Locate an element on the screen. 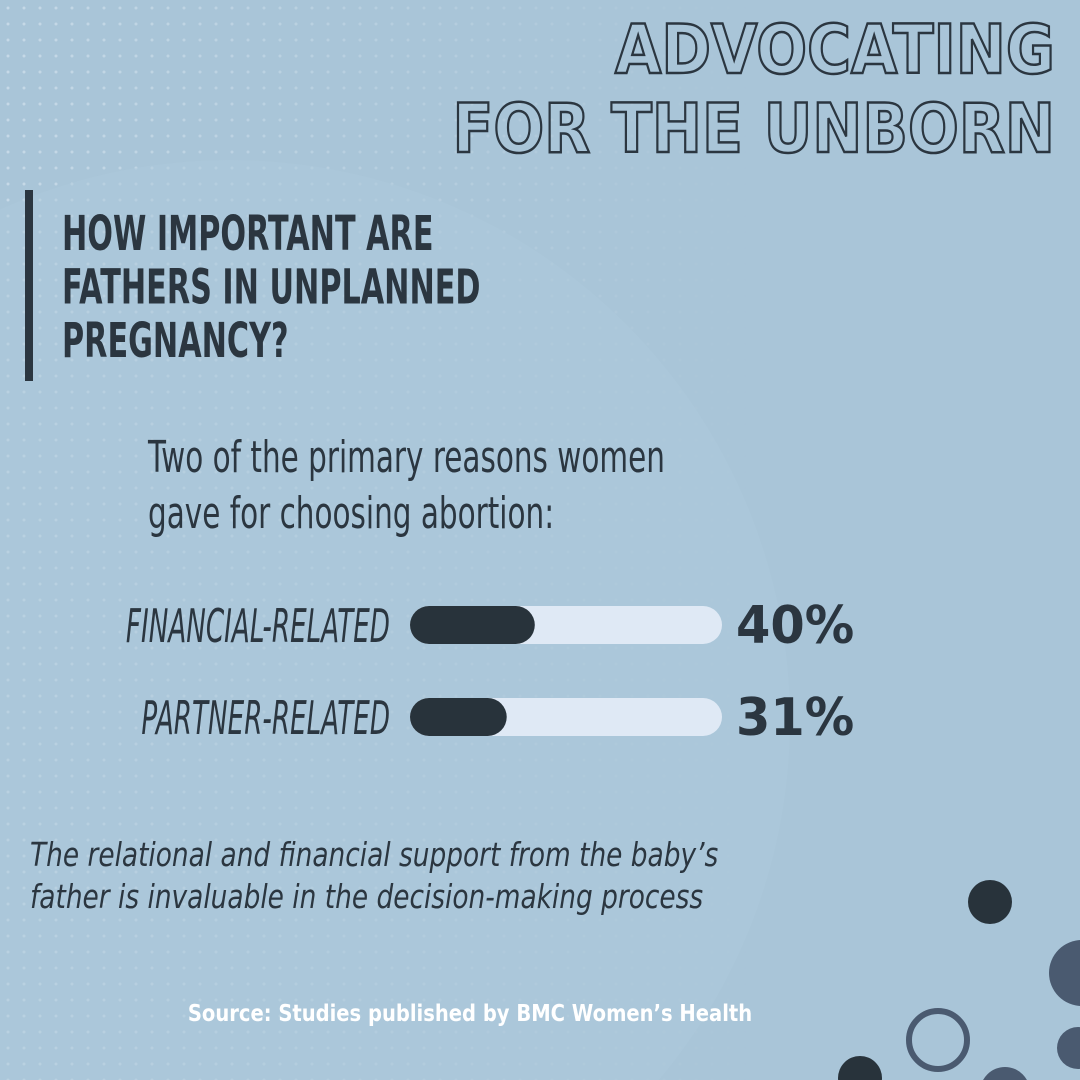  question-line: PREGNANCY? is located at coordinates (175, 341).